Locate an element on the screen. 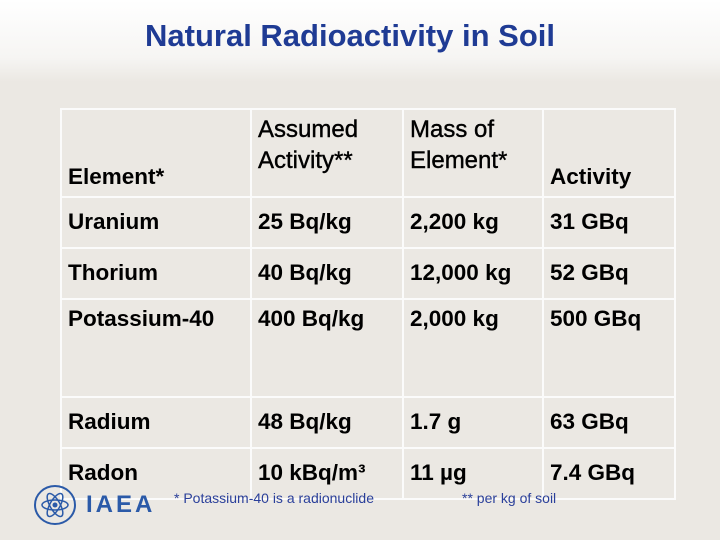 The width and height of the screenshot is (720, 540). table-row: Uranium 25 Bq/kg 2,200 kg 31 GBq is located at coordinates (368, 222).